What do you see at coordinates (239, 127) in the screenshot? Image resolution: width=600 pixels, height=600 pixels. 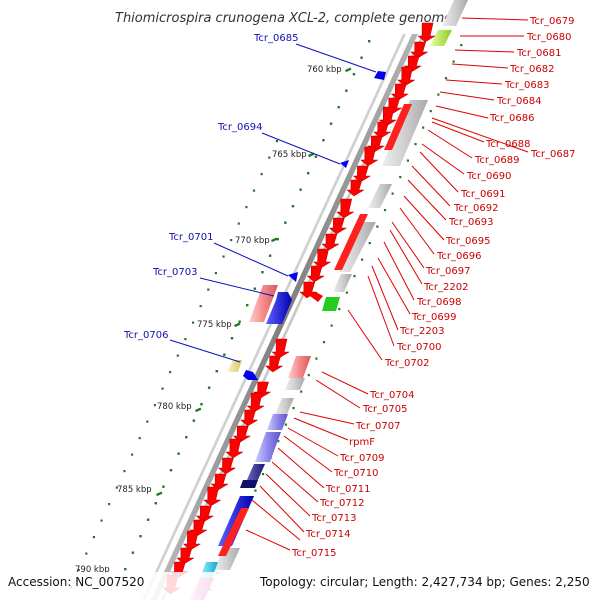 I see `gene-label-Tcr_0694: Tcr_0694` at bounding box center [239, 127].